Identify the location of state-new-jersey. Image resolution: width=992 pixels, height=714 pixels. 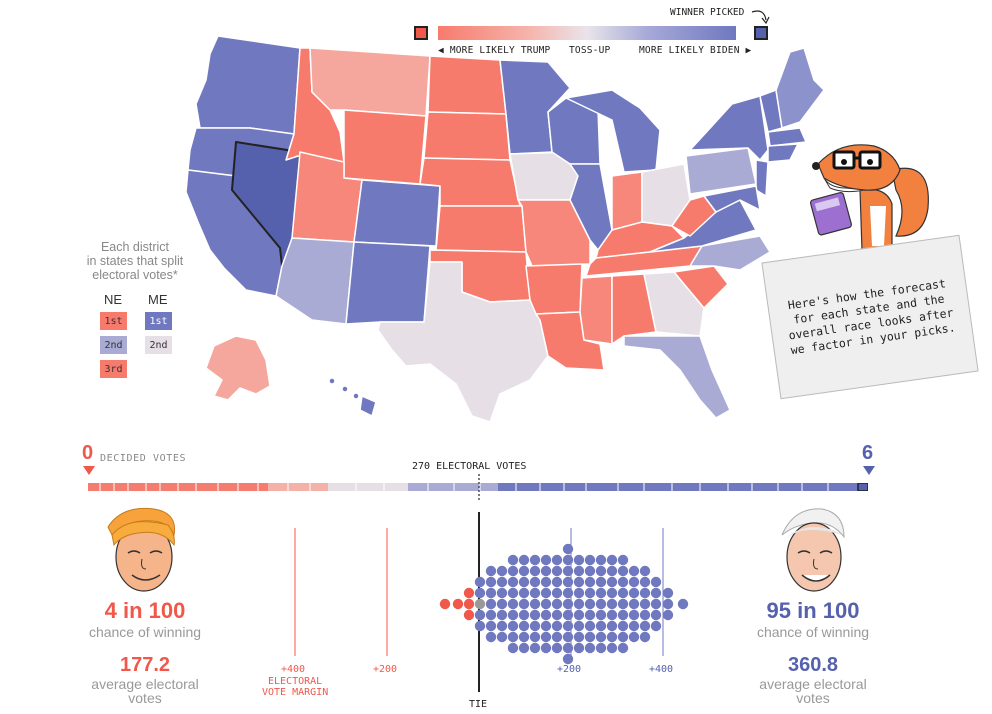
(762, 178).